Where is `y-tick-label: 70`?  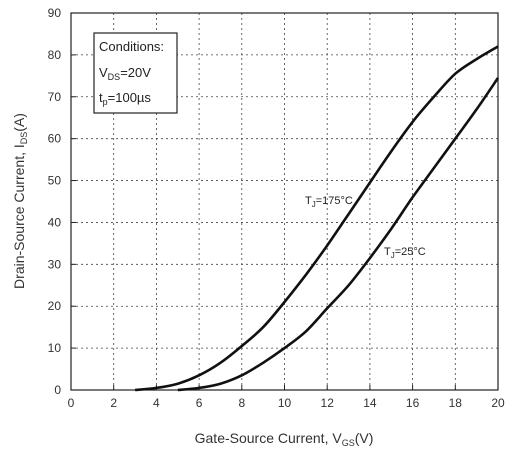 y-tick-label: 70 is located at coordinates (55, 97).